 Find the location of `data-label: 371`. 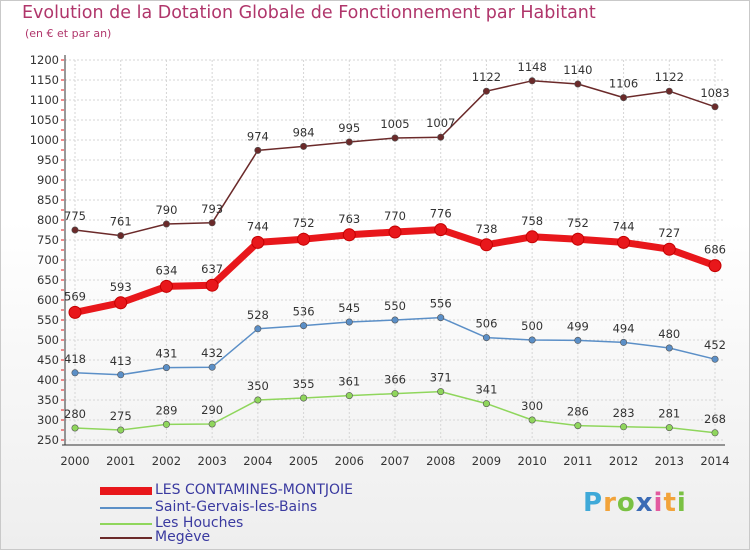

data-label: 371 is located at coordinates (441, 378).